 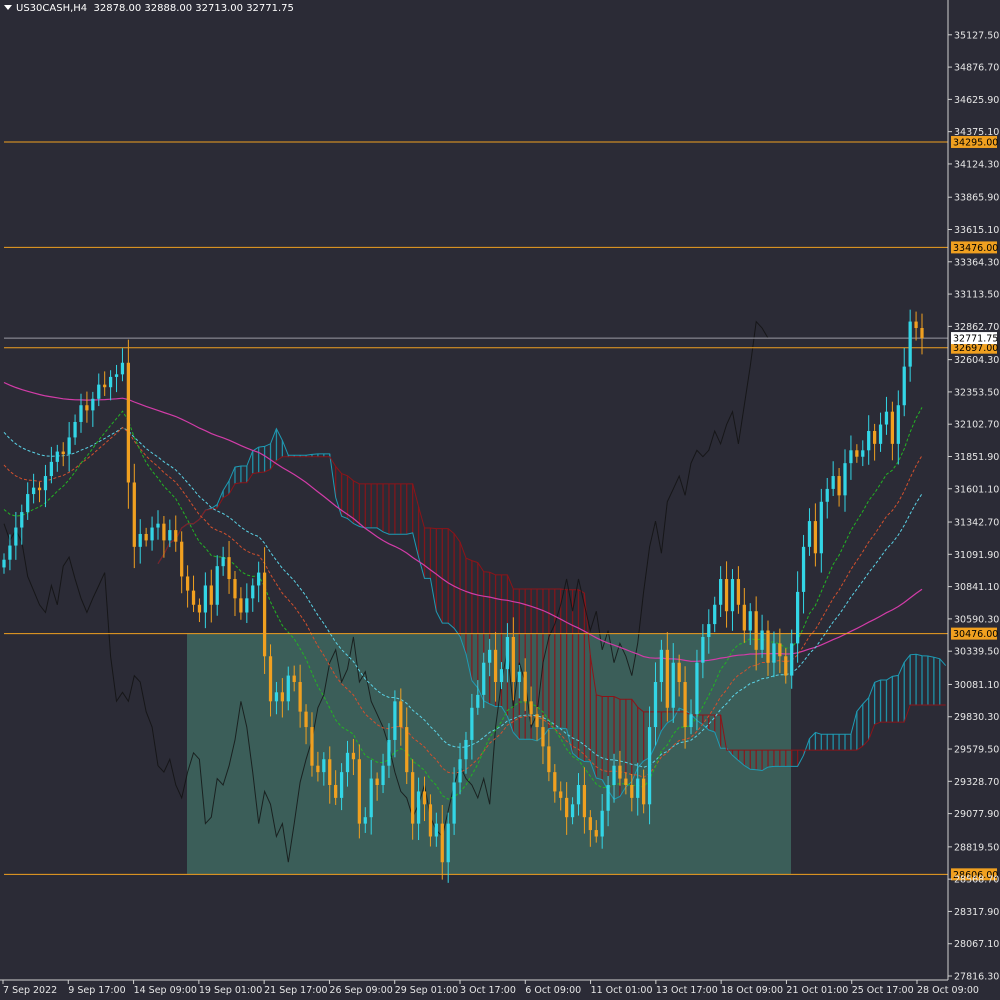 I want to click on time-tick-label: 21 Sep 17:00, so click(x=295, y=990).